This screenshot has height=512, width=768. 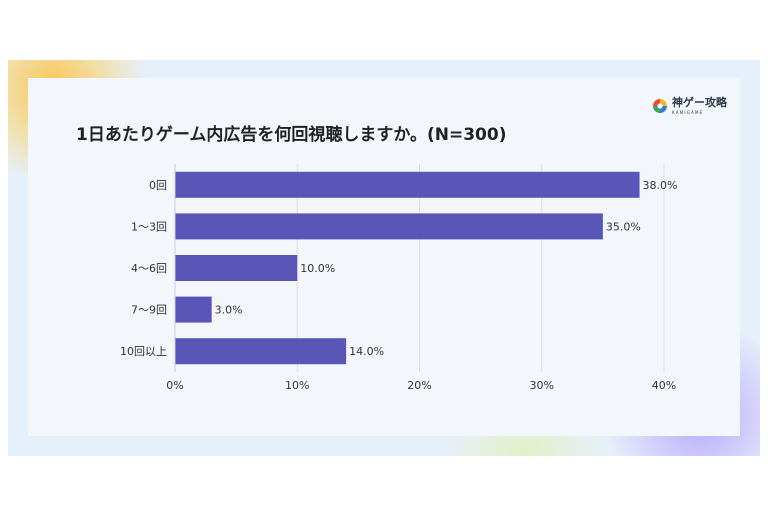 I want to click on category-label: 7〜9回, so click(x=149, y=310).